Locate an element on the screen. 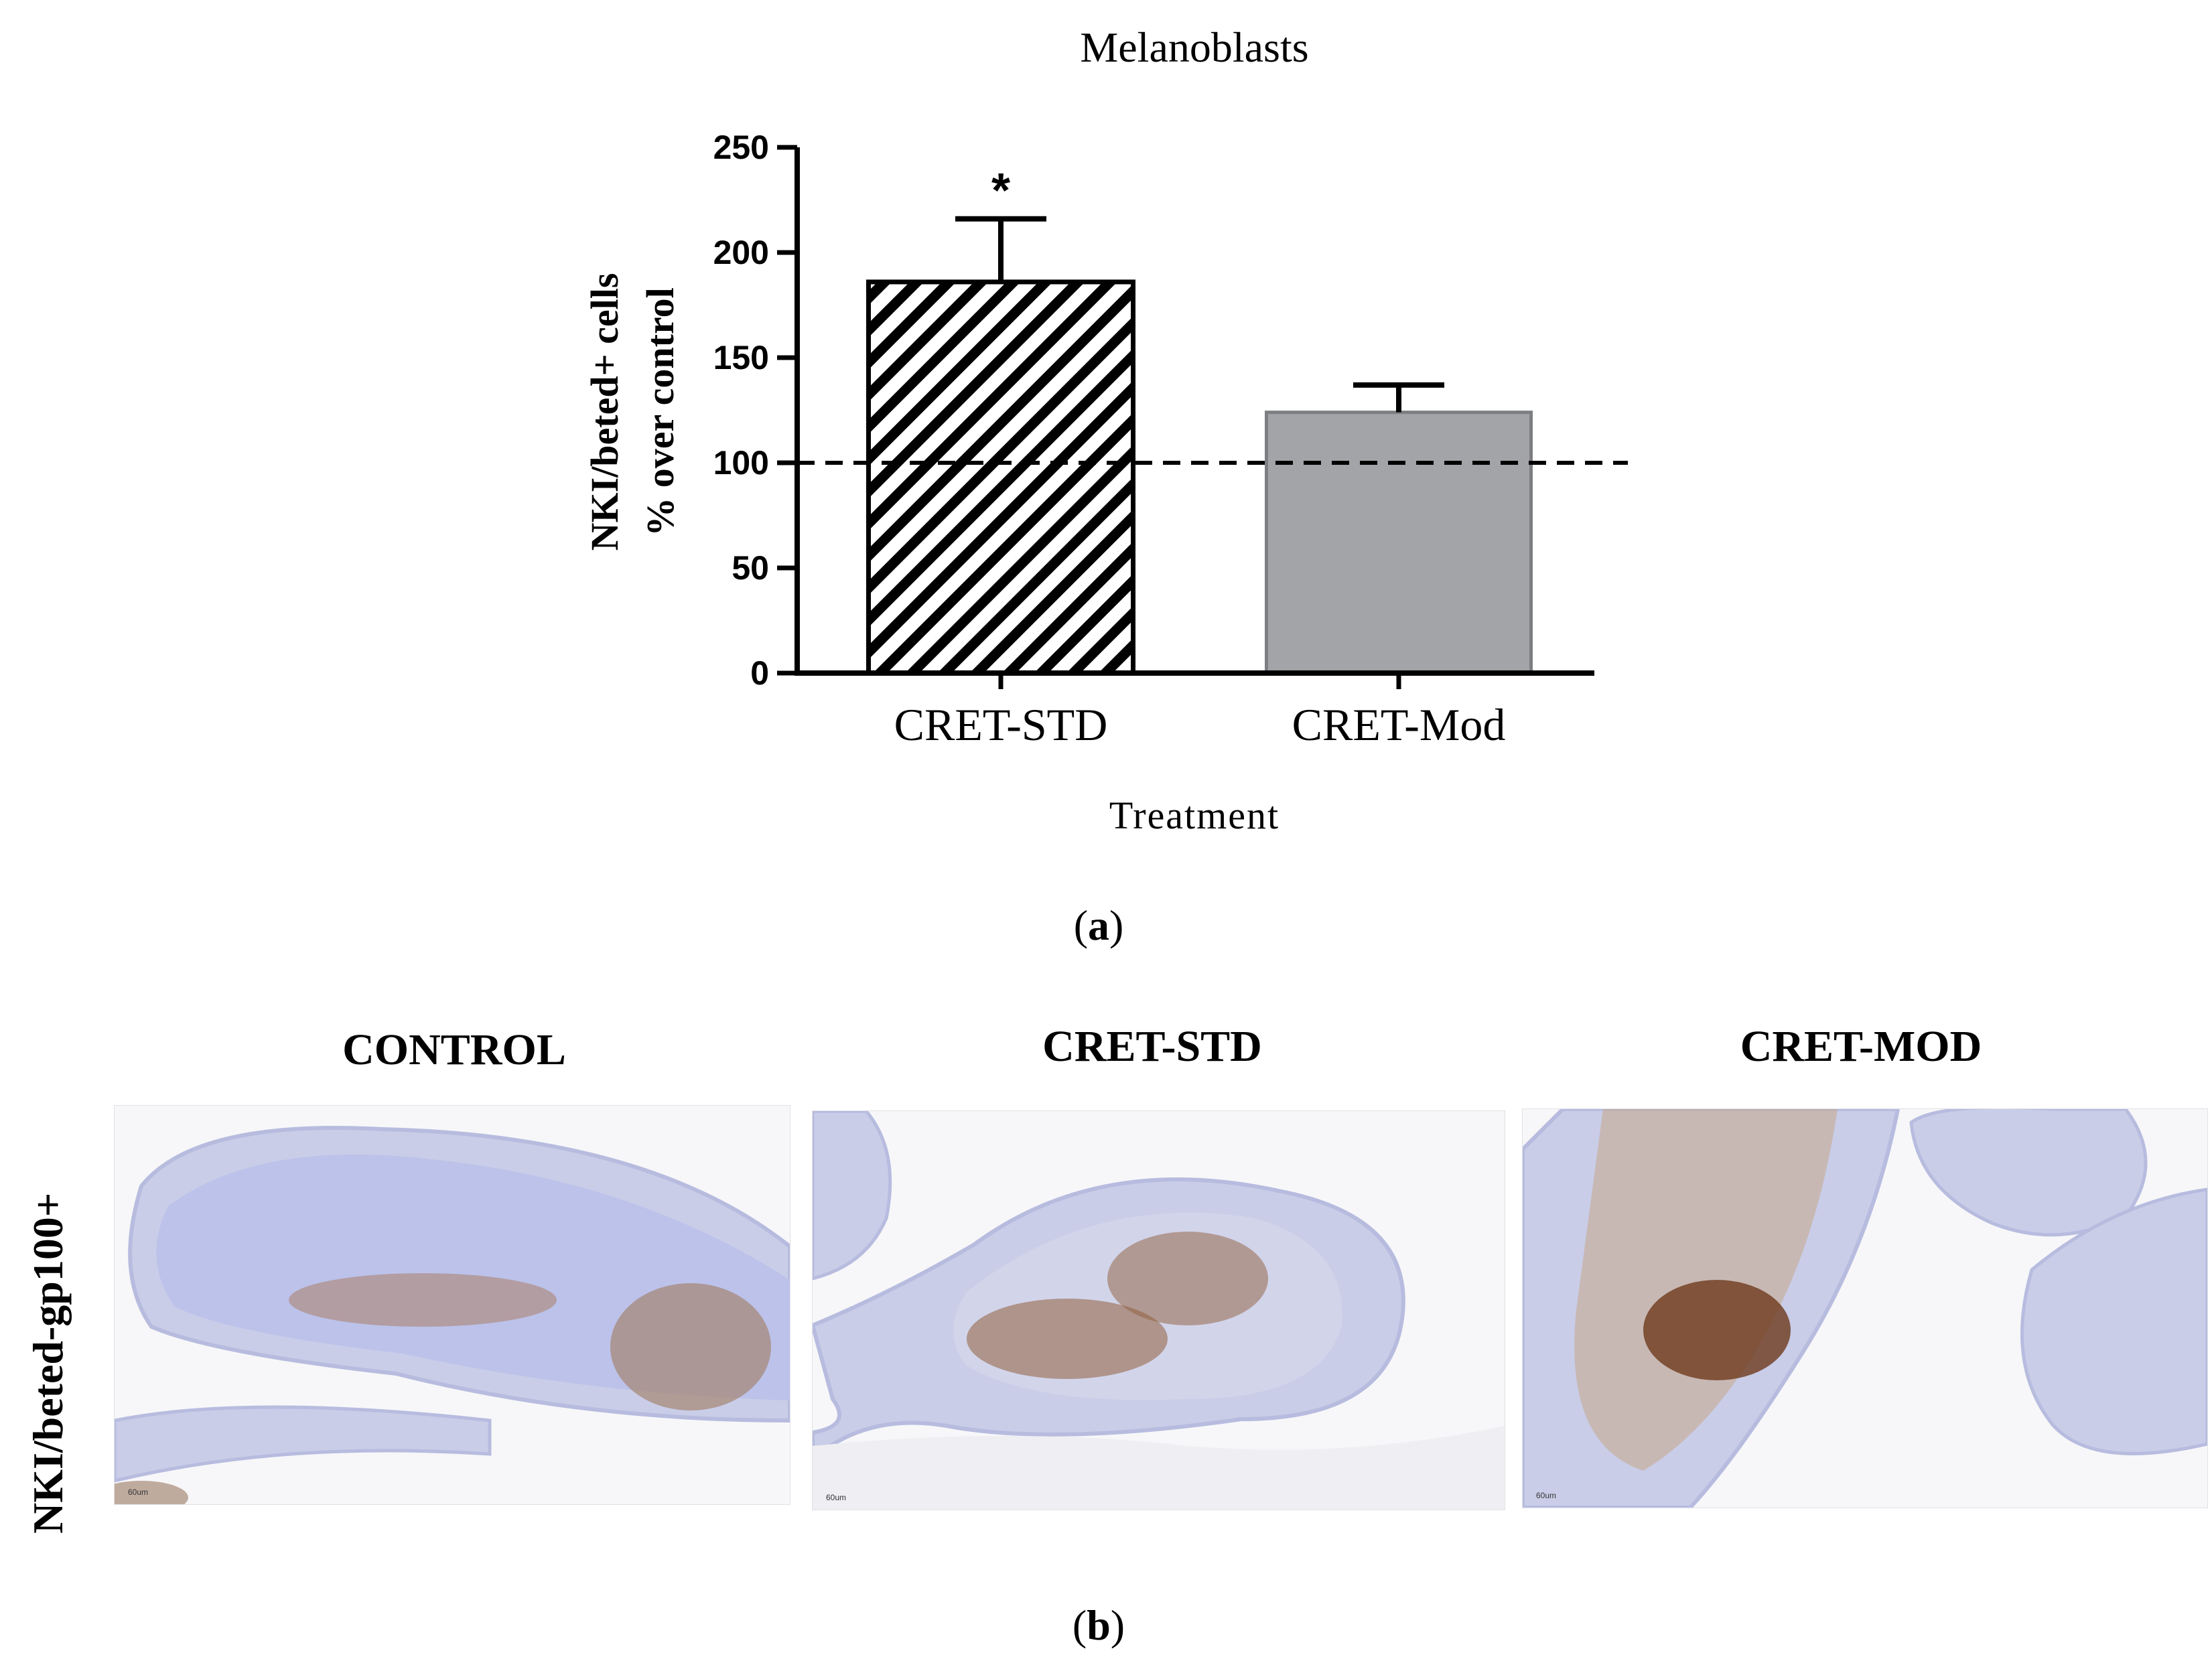  x-tick-label: CRET-Mod is located at coordinates (1399, 724).